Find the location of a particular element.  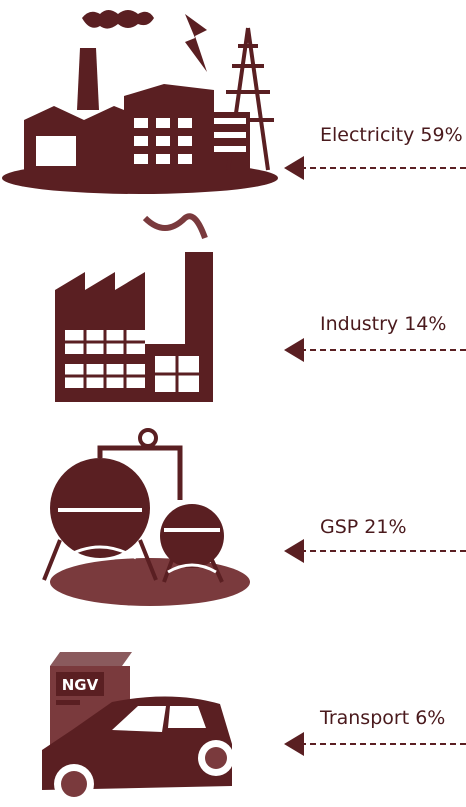

transport-icon: NGV is located at coordinates (138, 728).